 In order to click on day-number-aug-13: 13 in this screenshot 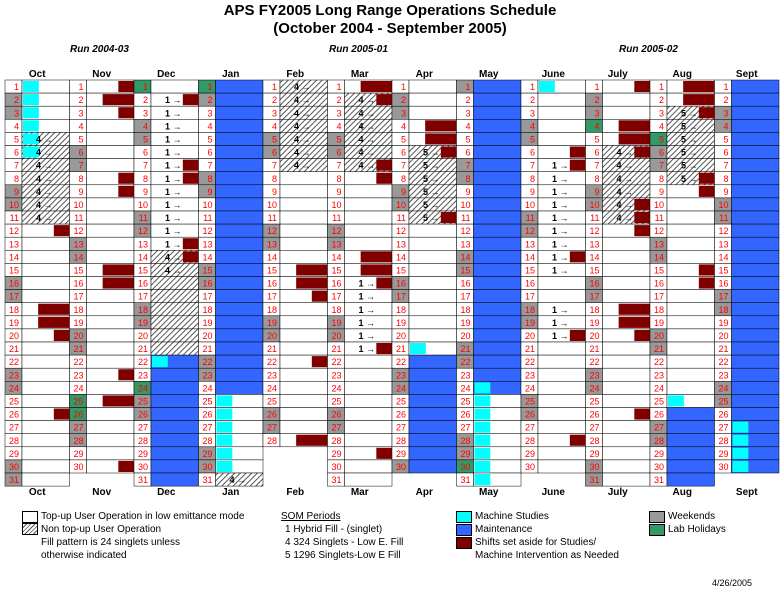, I will do `click(659, 244)`.